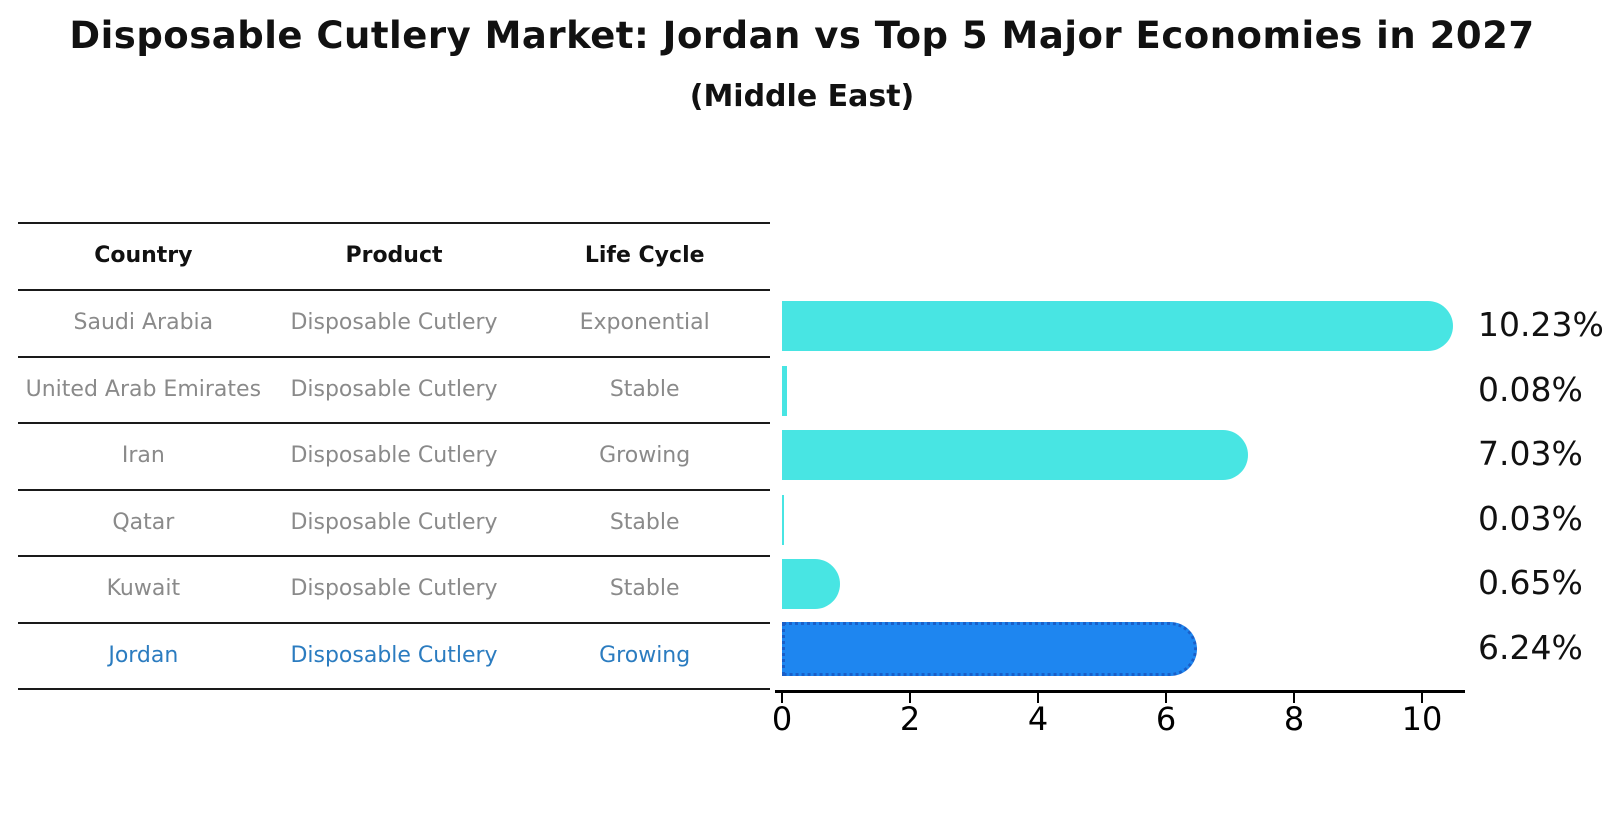 This screenshot has height=823, width=1604. Describe the element at coordinates (811, 584) in the screenshot. I see `bar-kuwait` at that location.